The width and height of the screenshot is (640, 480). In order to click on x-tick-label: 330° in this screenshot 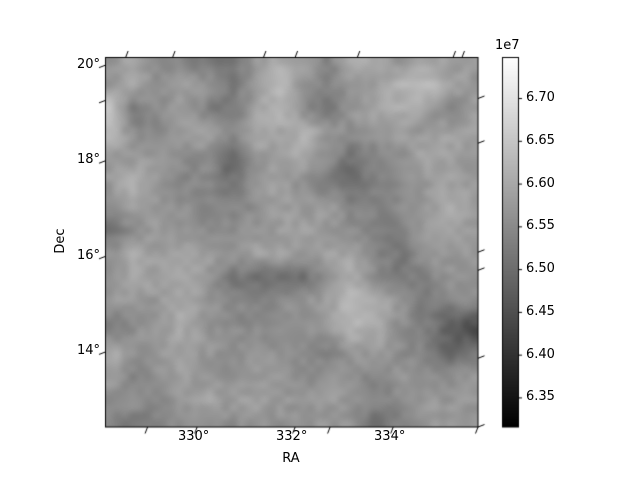, I will do `click(193, 436)`.